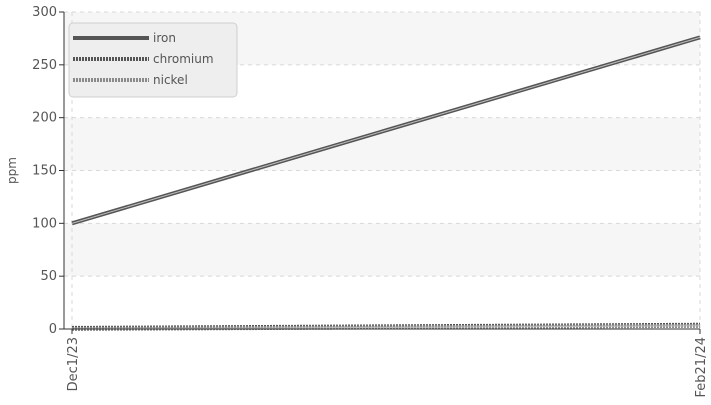  What do you see at coordinates (73, 364) in the screenshot?
I see `x-tick-label: Dec1/23` at bounding box center [73, 364].